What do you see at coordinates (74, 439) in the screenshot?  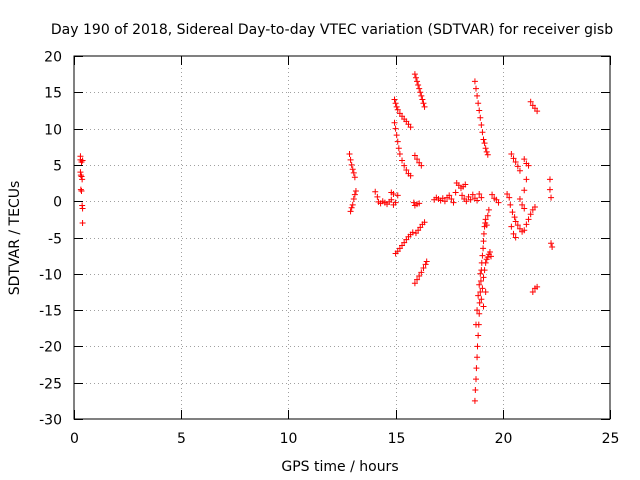 I see `x-tick-label: 0` at bounding box center [74, 439].